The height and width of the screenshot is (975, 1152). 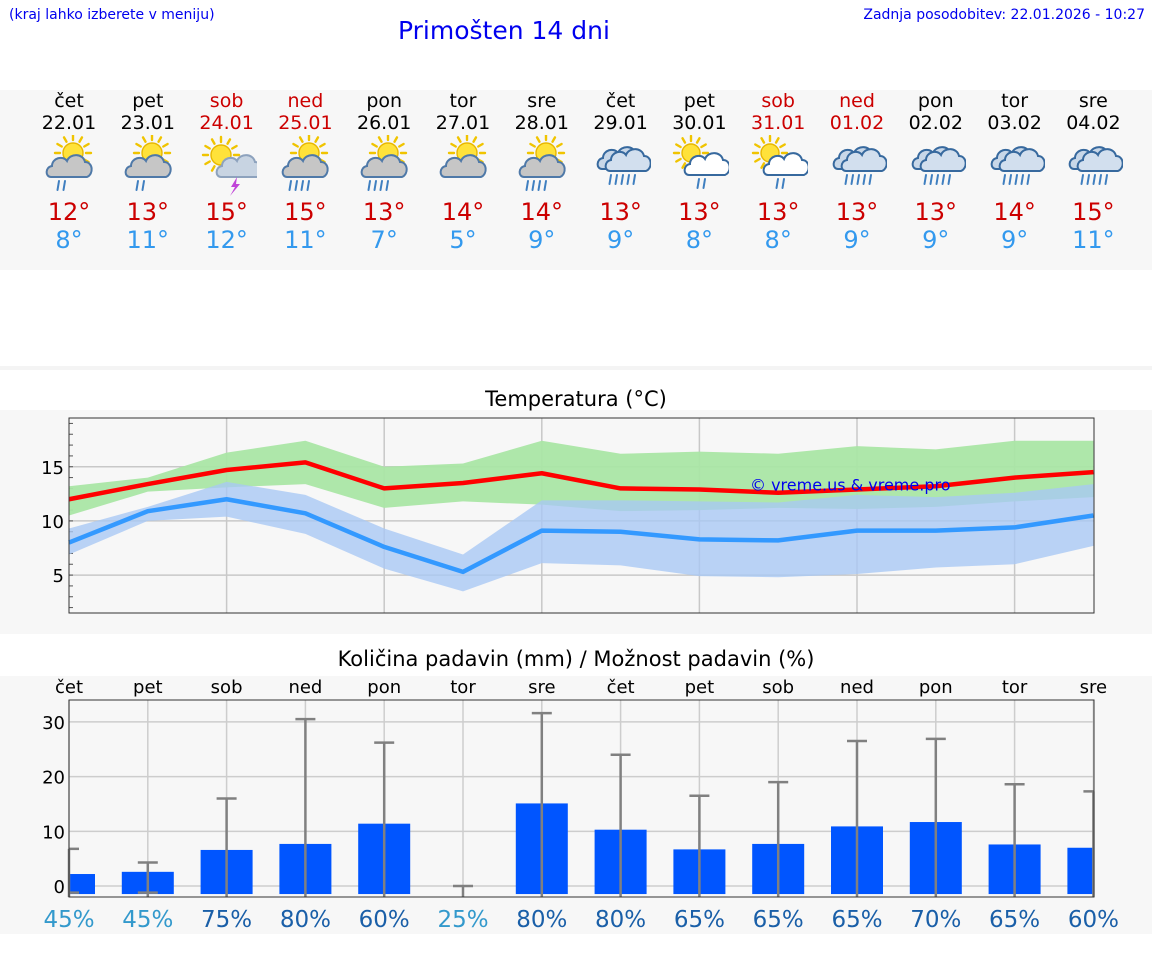 What do you see at coordinates (1093, 920) in the screenshot?
I see `precipitation-probability-label: 60%` at bounding box center [1093, 920].